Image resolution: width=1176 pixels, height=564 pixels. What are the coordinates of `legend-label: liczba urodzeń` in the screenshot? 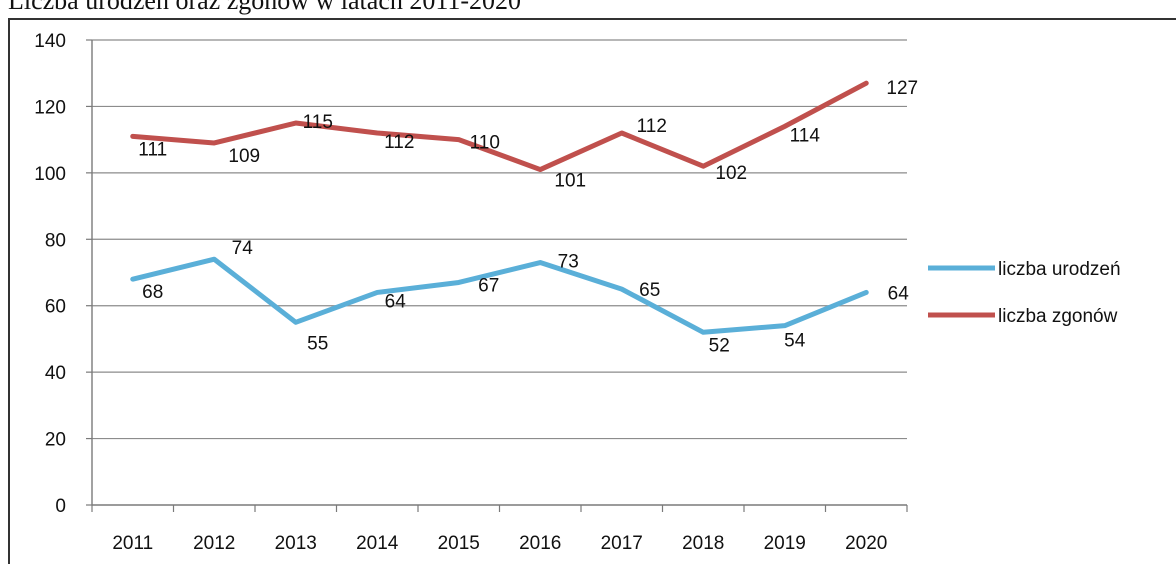 It's located at (1059, 269).